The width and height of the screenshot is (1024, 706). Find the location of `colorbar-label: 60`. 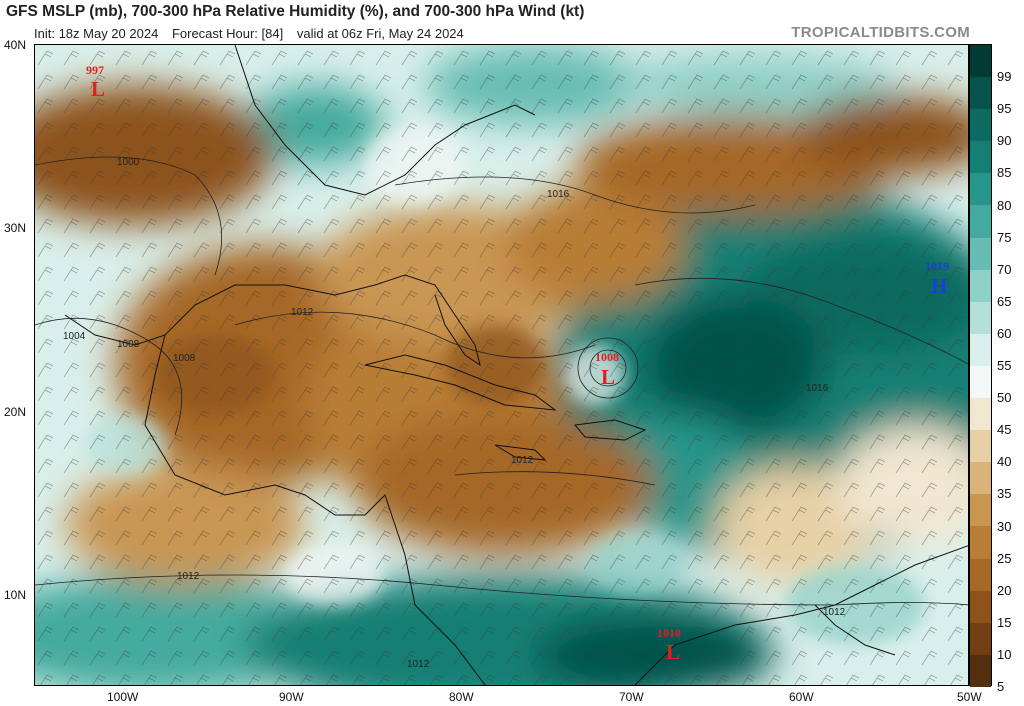

colorbar-label: 60 is located at coordinates (1004, 333).